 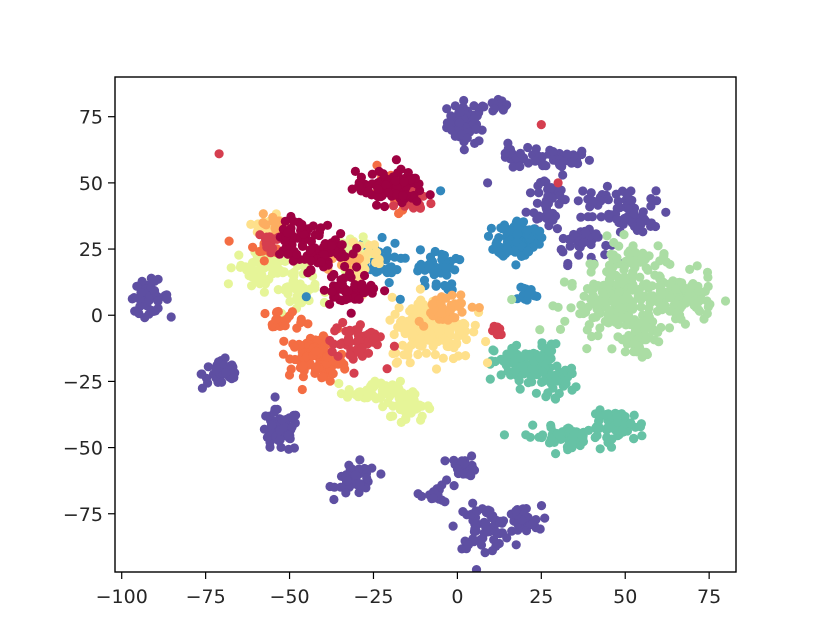 What do you see at coordinates (97, 316) in the screenshot?
I see `y-tick-label: 0` at bounding box center [97, 316].